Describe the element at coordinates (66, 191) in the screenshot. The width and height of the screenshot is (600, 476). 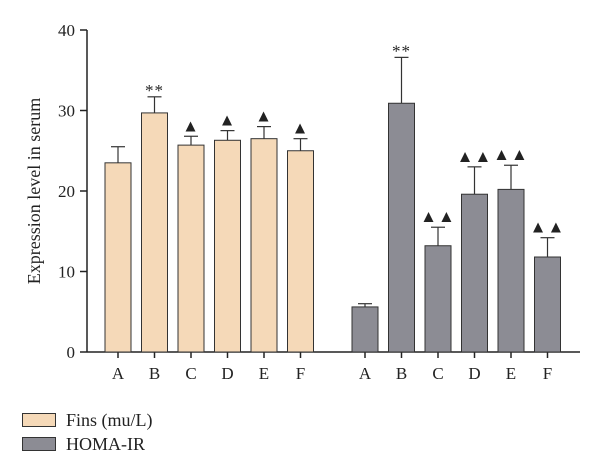
I see `y-tick-label: 20` at that location.